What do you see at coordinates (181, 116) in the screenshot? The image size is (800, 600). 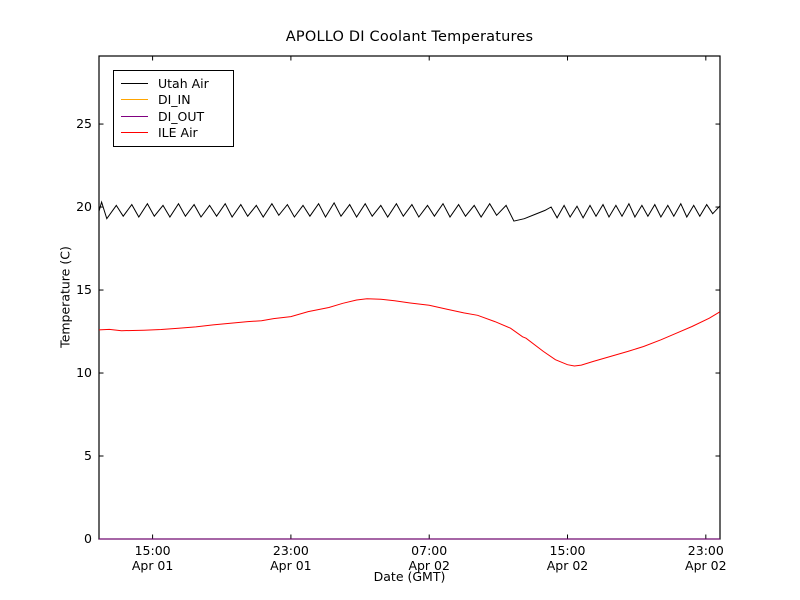 I see `legend-label: DI_OUT` at bounding box center [181, 116].